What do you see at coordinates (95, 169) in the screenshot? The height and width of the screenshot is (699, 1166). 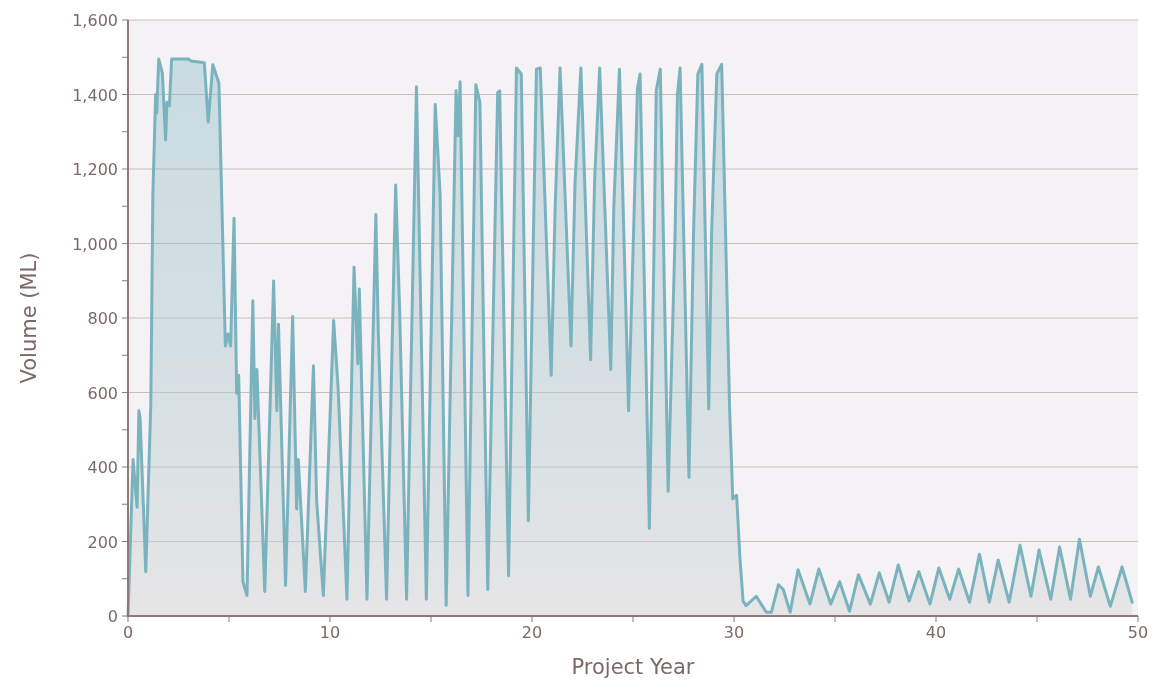 I see `y-tick-label: 1,200` at bounding box center [95, 169].